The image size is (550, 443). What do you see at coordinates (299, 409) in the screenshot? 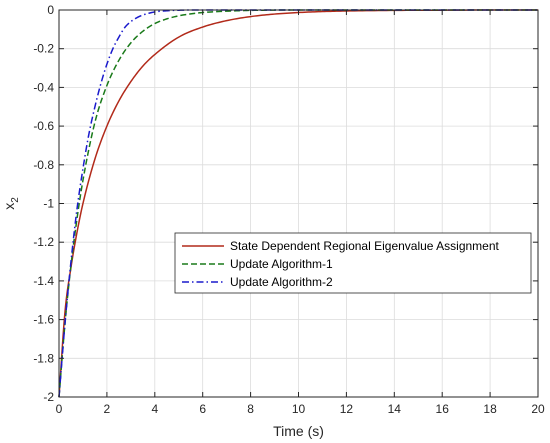
I see `x-tick-label: 10` at bounding box center [299, 409].